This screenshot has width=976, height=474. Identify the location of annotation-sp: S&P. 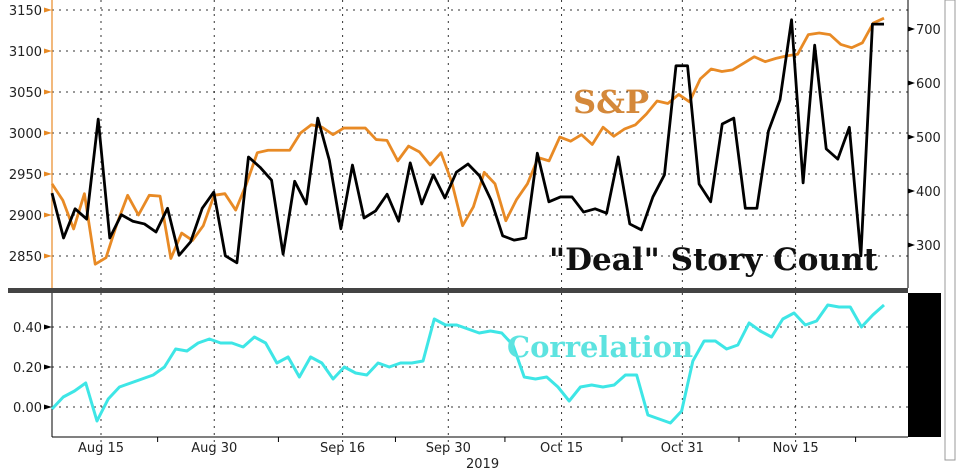
(611, 102).